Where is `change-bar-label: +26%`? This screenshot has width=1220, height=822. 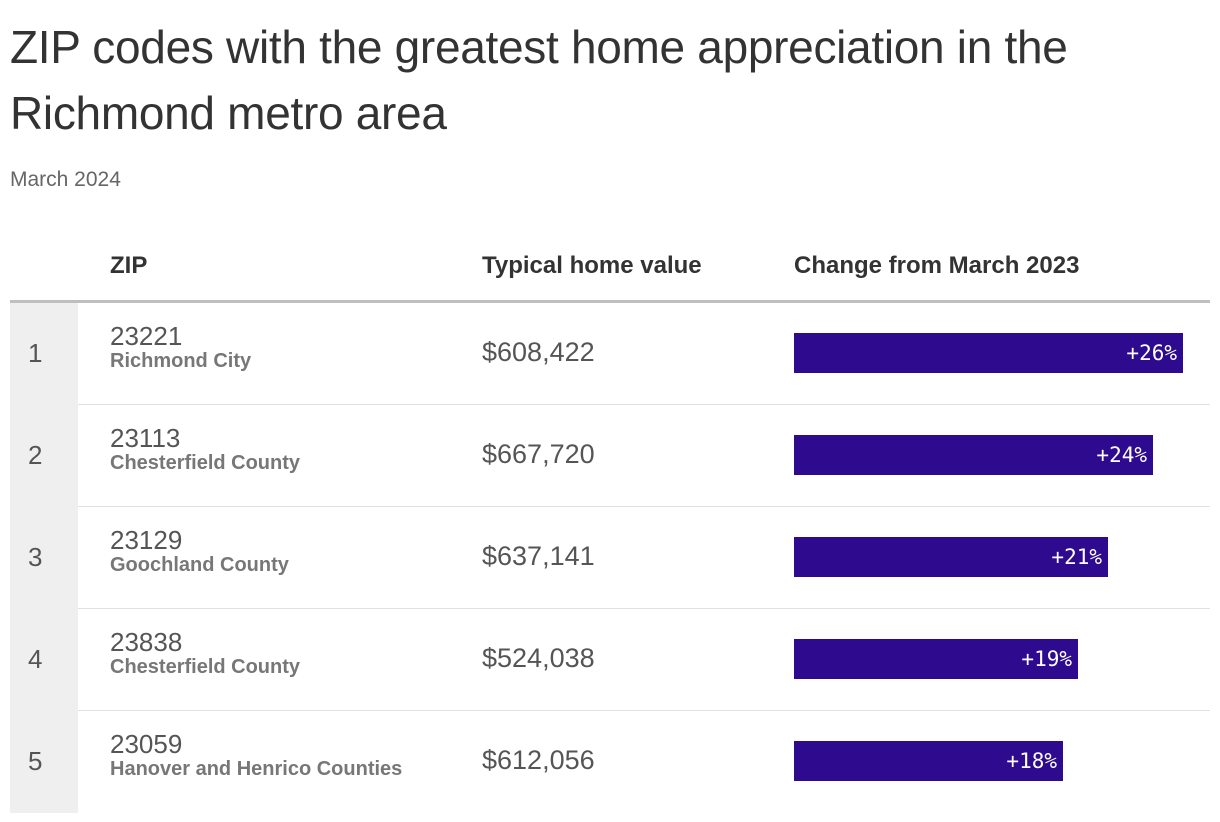
change-bar-label: +26% is located at coordinates (1151, 353).